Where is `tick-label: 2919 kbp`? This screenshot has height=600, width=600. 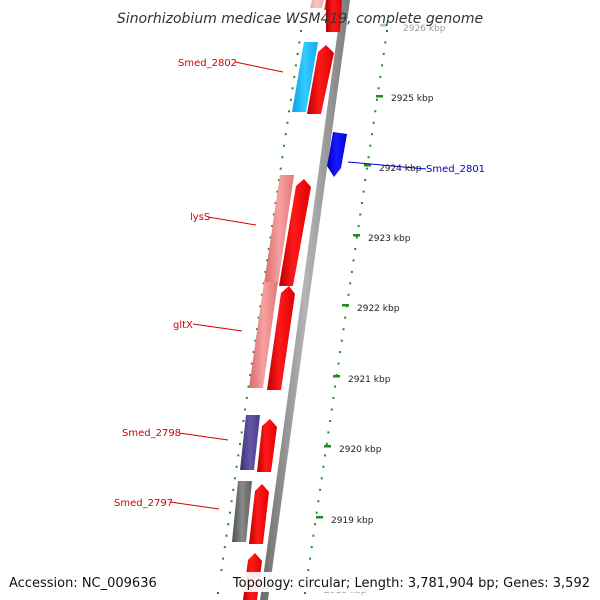
tick-label: 2919 kbp is located at coordinates (352, 521).